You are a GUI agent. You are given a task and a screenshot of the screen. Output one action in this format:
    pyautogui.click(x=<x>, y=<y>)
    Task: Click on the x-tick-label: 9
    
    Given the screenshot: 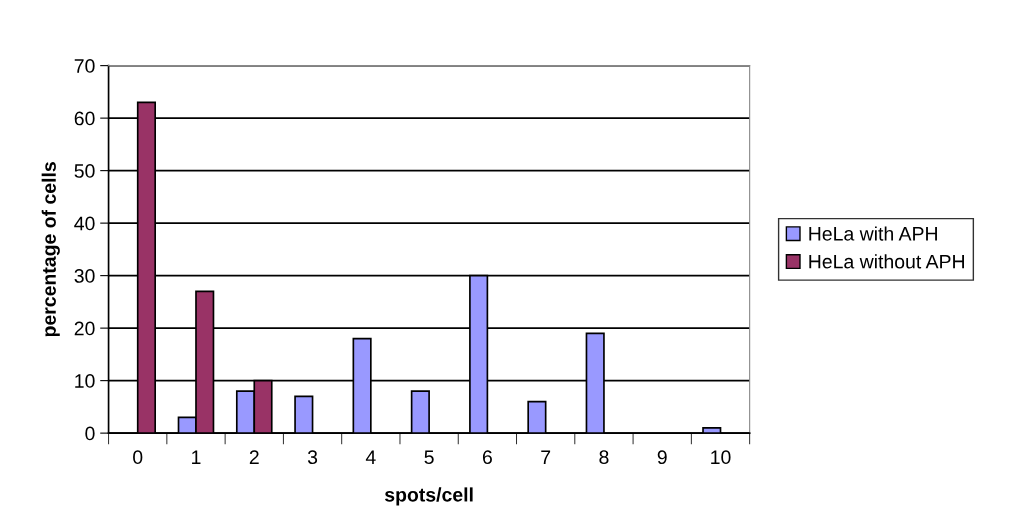 What is the action you would take?
    pyautogui.click(x=662, y=457)
    